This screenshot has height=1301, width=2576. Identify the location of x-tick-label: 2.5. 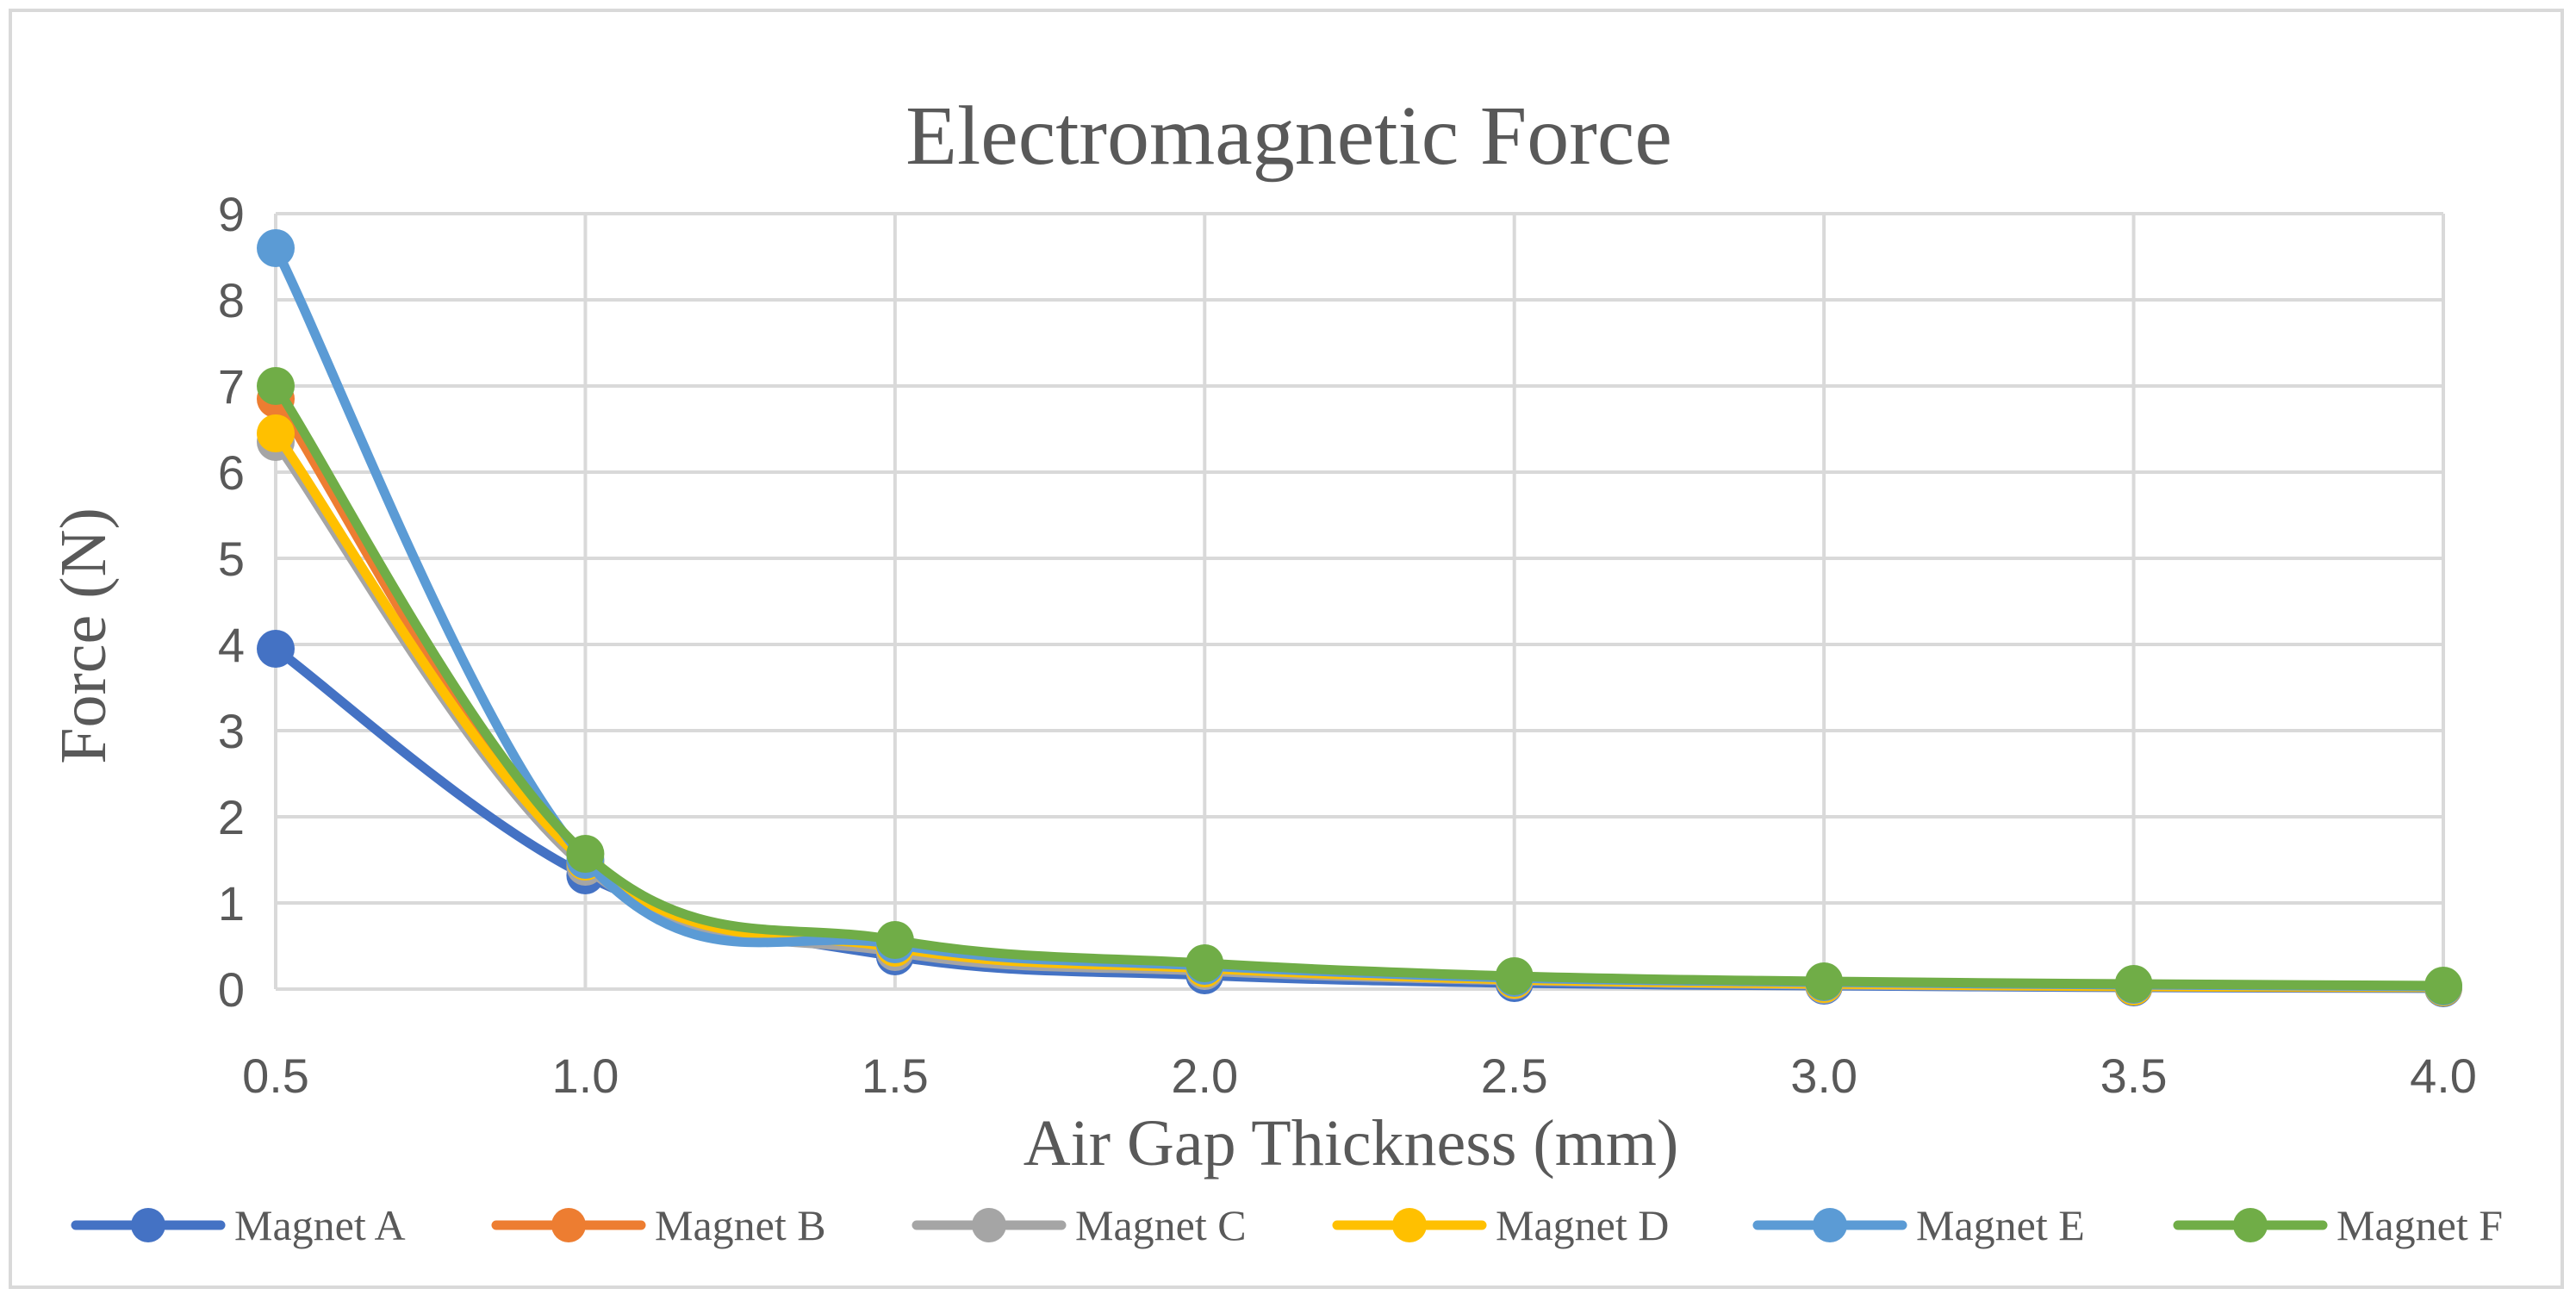
(1515, 1076).